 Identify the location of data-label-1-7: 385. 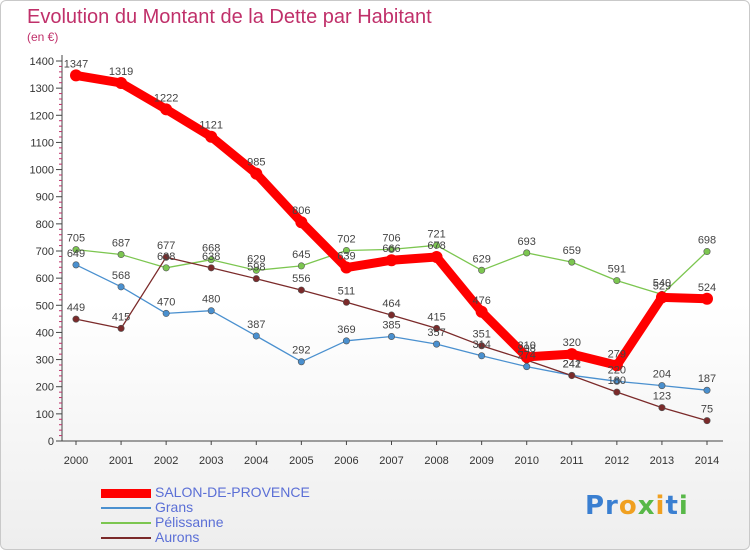
(391, 326).